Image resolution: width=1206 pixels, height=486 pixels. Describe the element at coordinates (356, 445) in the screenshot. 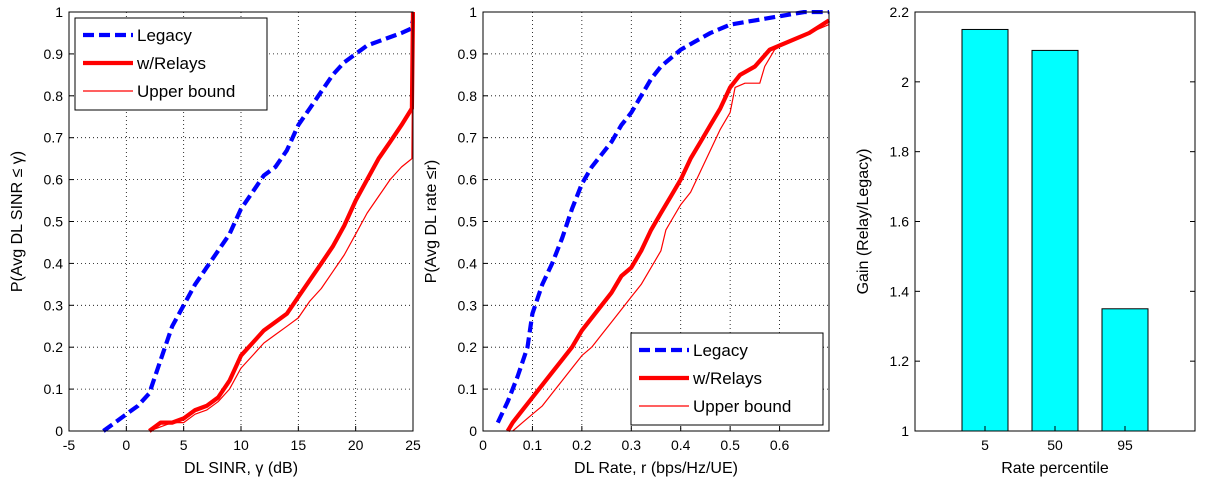

I see `x-tick-label: 20` at that location.